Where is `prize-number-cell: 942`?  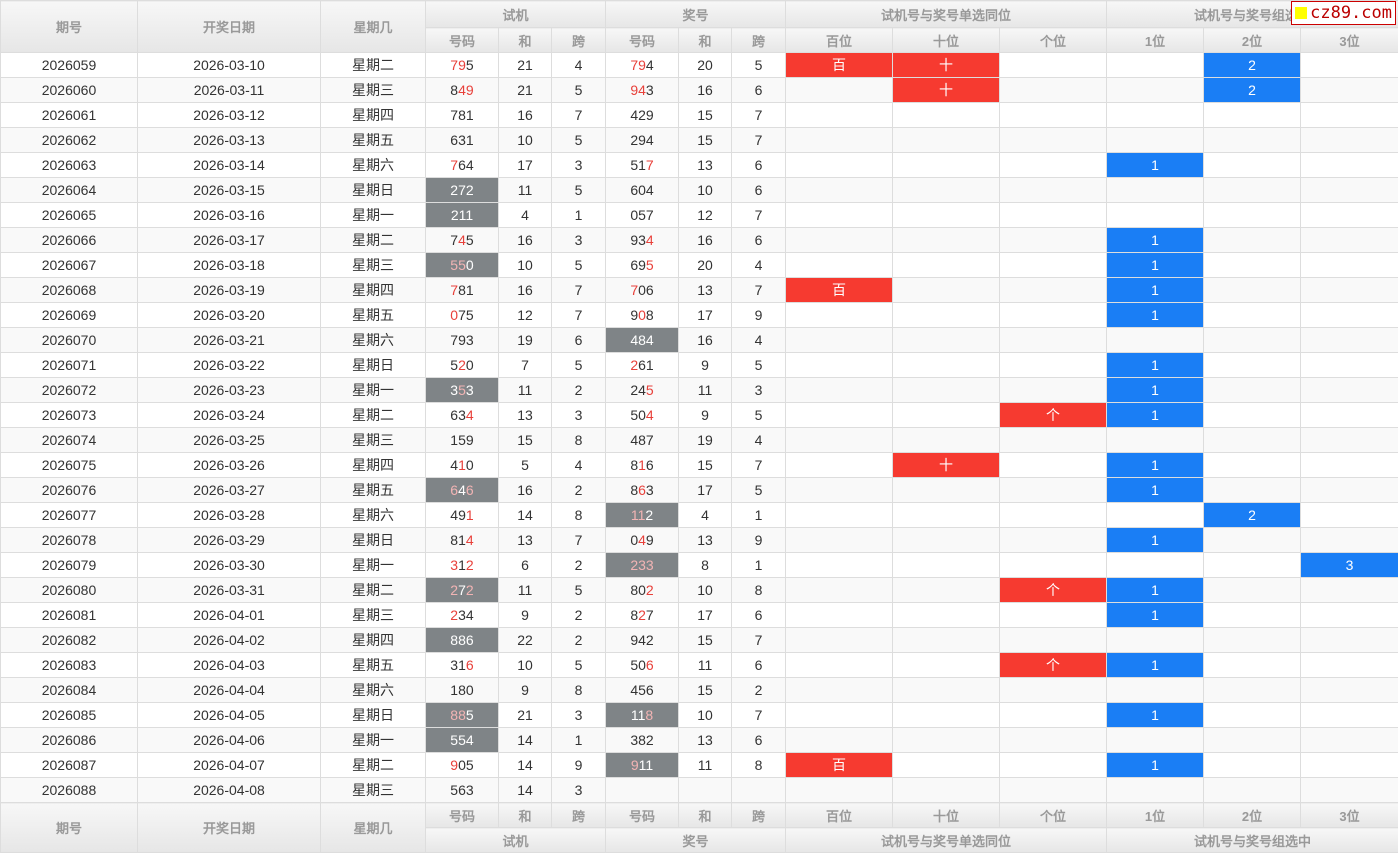
prize-number-cell: 942 is located at coordinates (642, 640).